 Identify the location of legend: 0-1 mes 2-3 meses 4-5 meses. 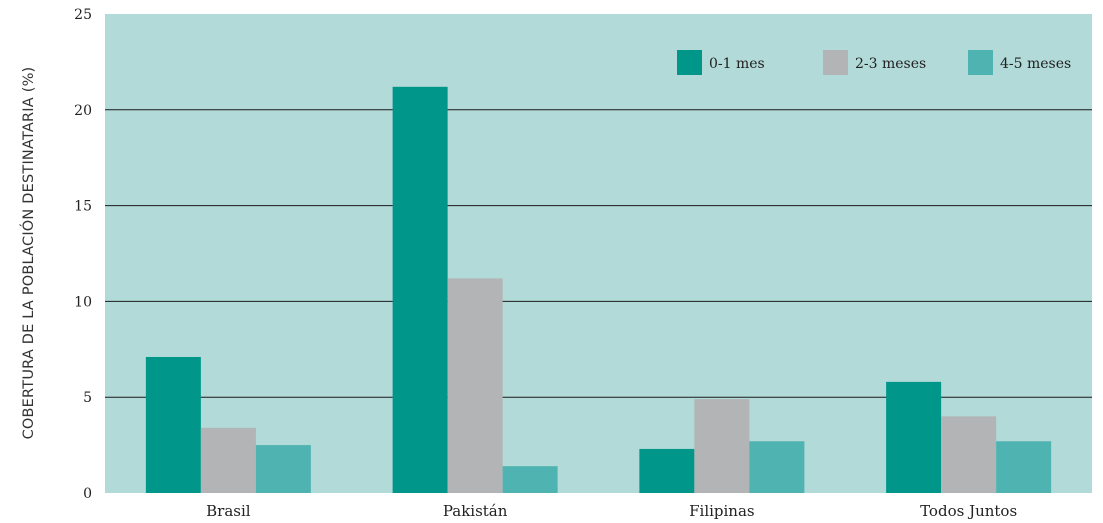
(874, 62).